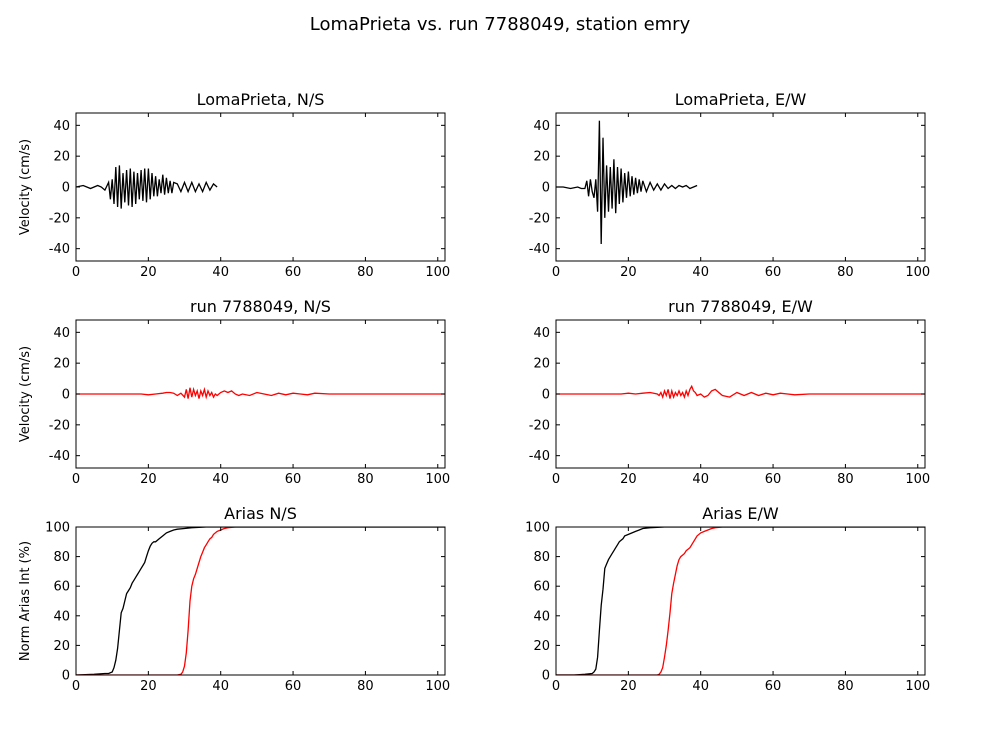  Describe the element at coordinates (740, 513) in the screenshot. I see `subplot-title: Arias E/W` at that location.